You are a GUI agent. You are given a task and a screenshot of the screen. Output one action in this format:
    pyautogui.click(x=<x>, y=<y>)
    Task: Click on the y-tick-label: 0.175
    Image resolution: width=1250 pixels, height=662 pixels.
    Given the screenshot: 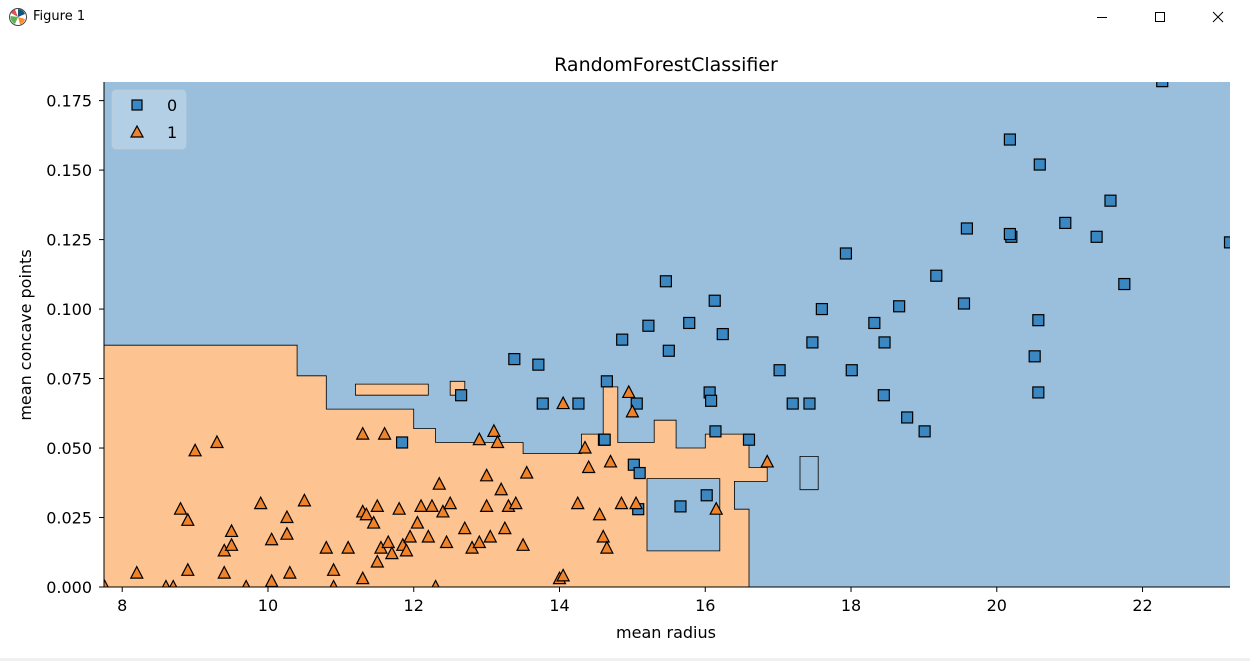 What is the action you would take?
    pyautogui.click(x=69, y=101)
    